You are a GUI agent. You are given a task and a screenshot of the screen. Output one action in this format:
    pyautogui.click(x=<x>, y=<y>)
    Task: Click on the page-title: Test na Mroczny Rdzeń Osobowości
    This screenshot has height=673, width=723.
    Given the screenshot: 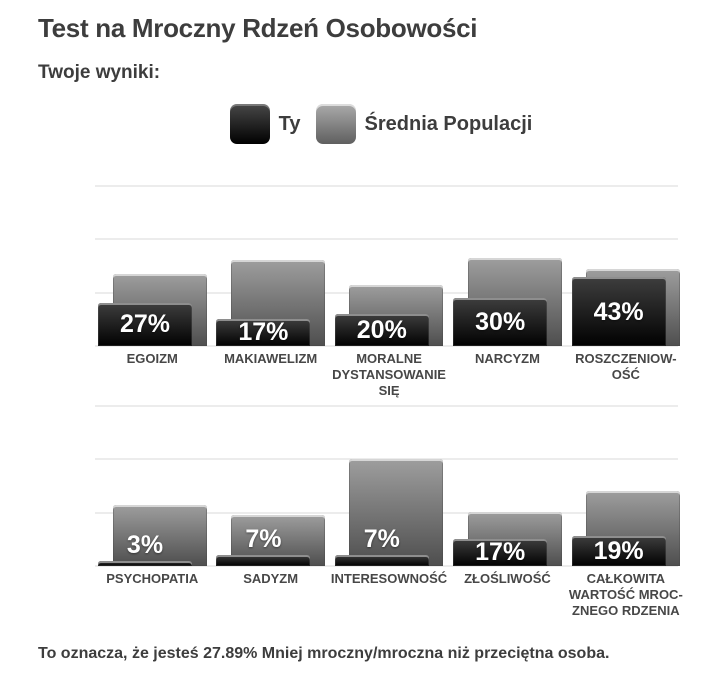 What is the action you would take?
    pyautogui.click(x=258, y=28)
    